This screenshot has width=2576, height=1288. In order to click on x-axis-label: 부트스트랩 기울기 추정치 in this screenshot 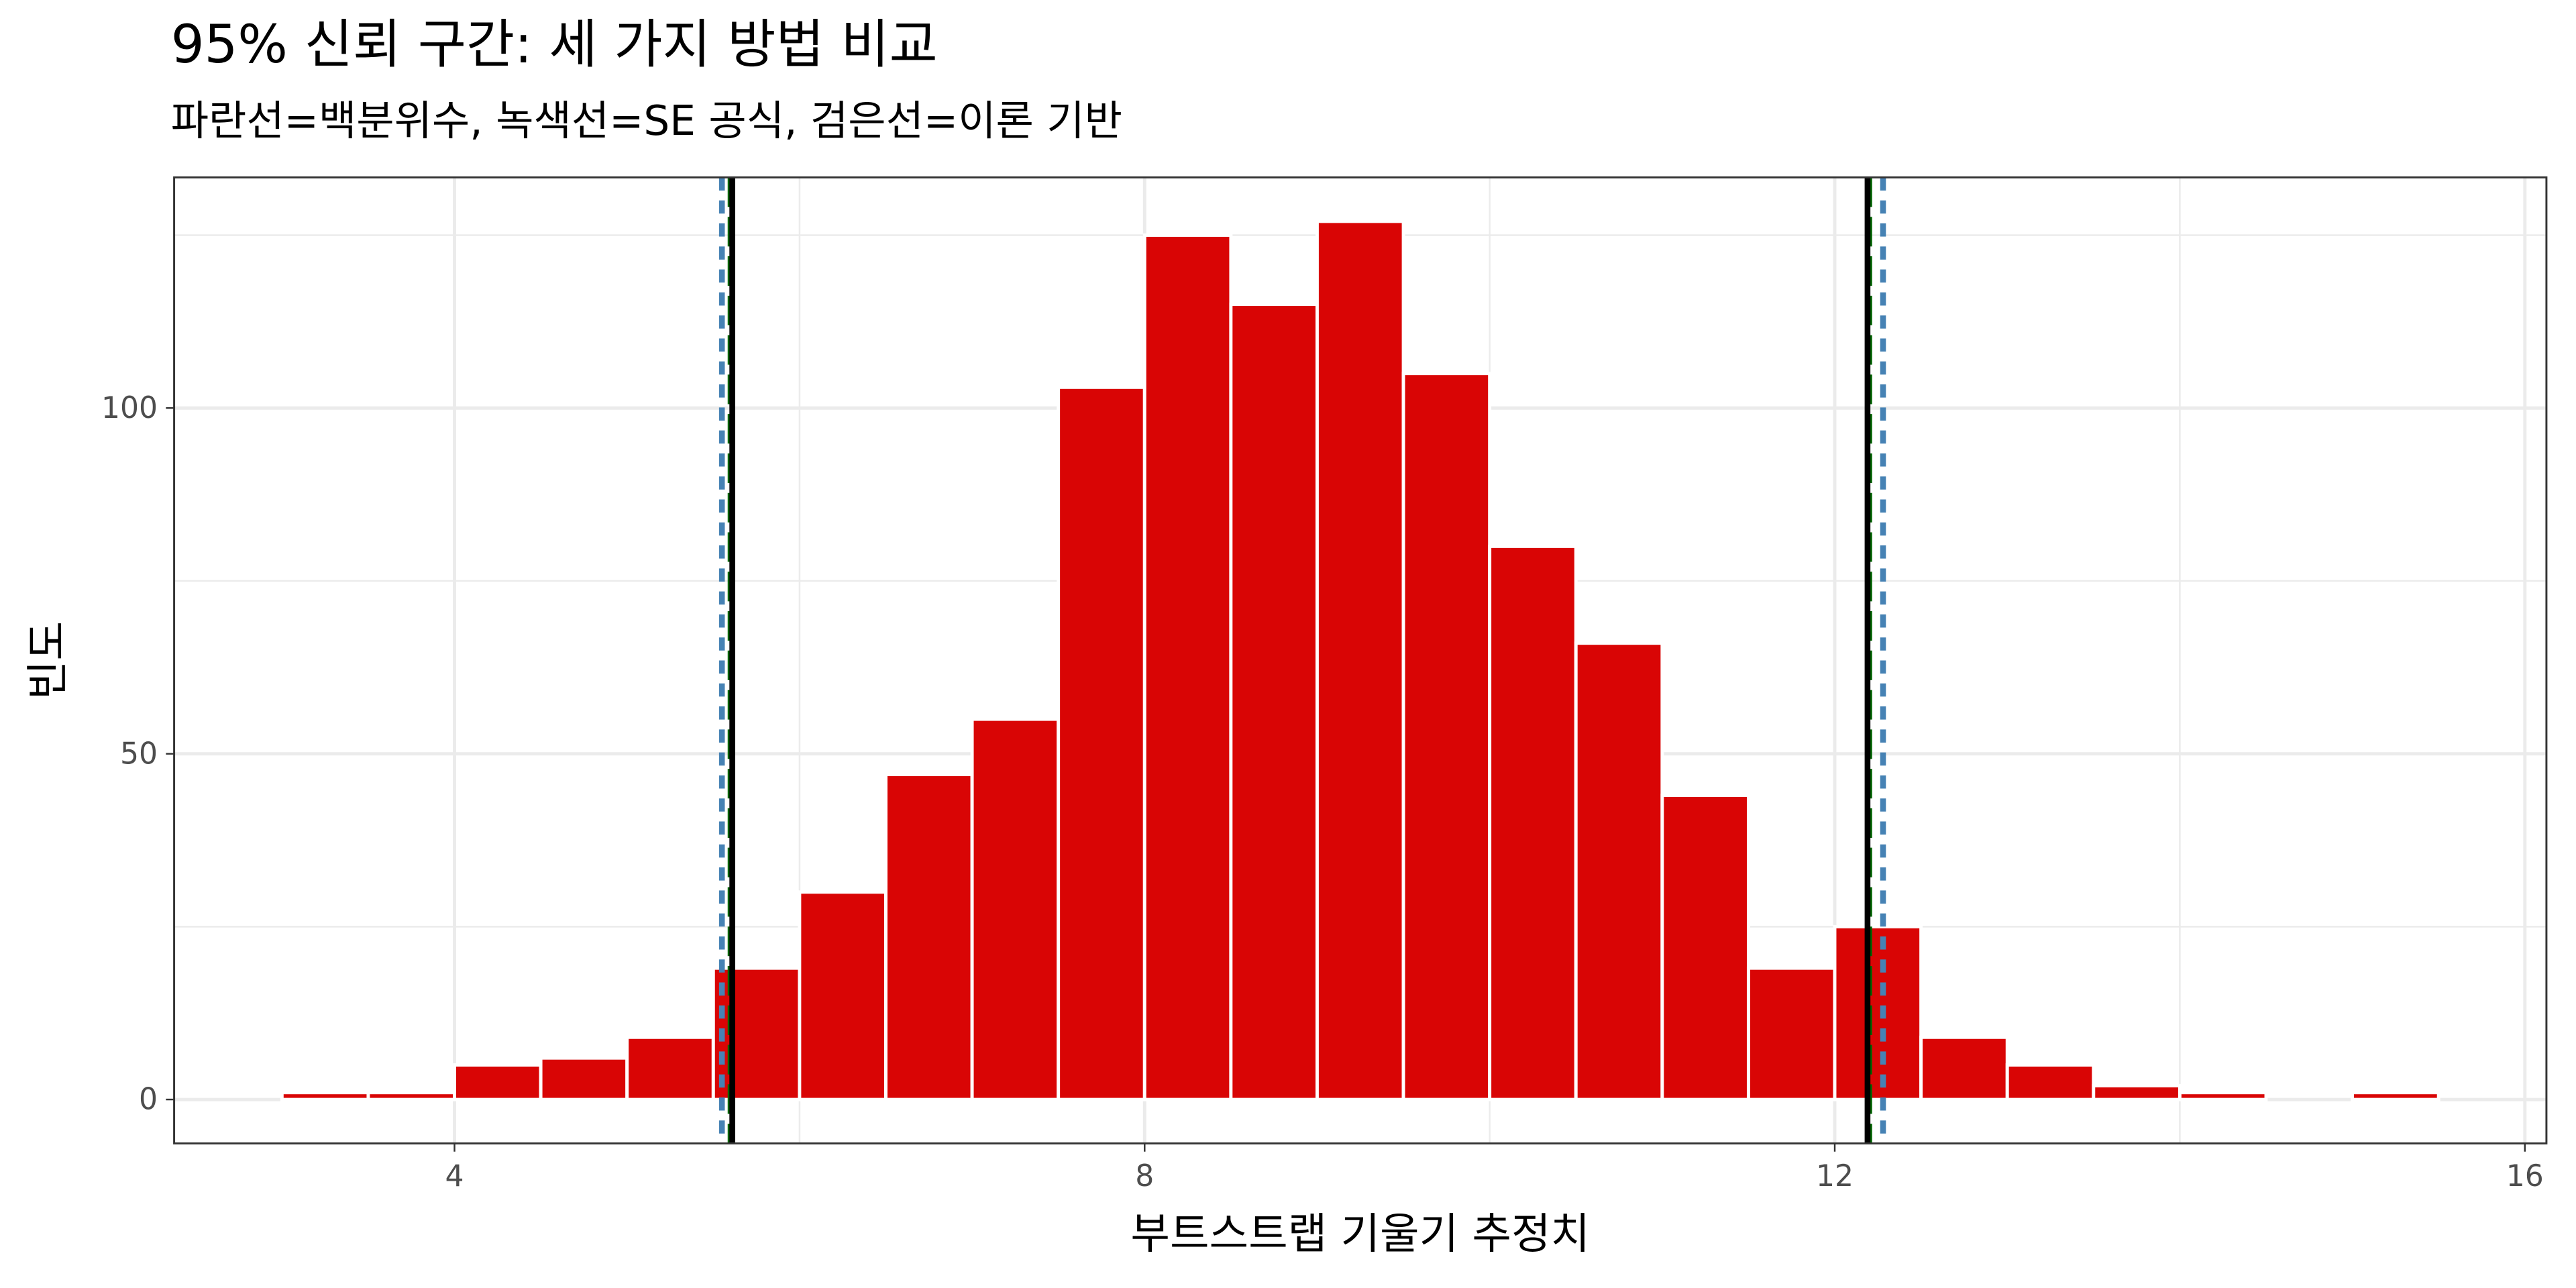, I will do `click(1360, 1234)`.